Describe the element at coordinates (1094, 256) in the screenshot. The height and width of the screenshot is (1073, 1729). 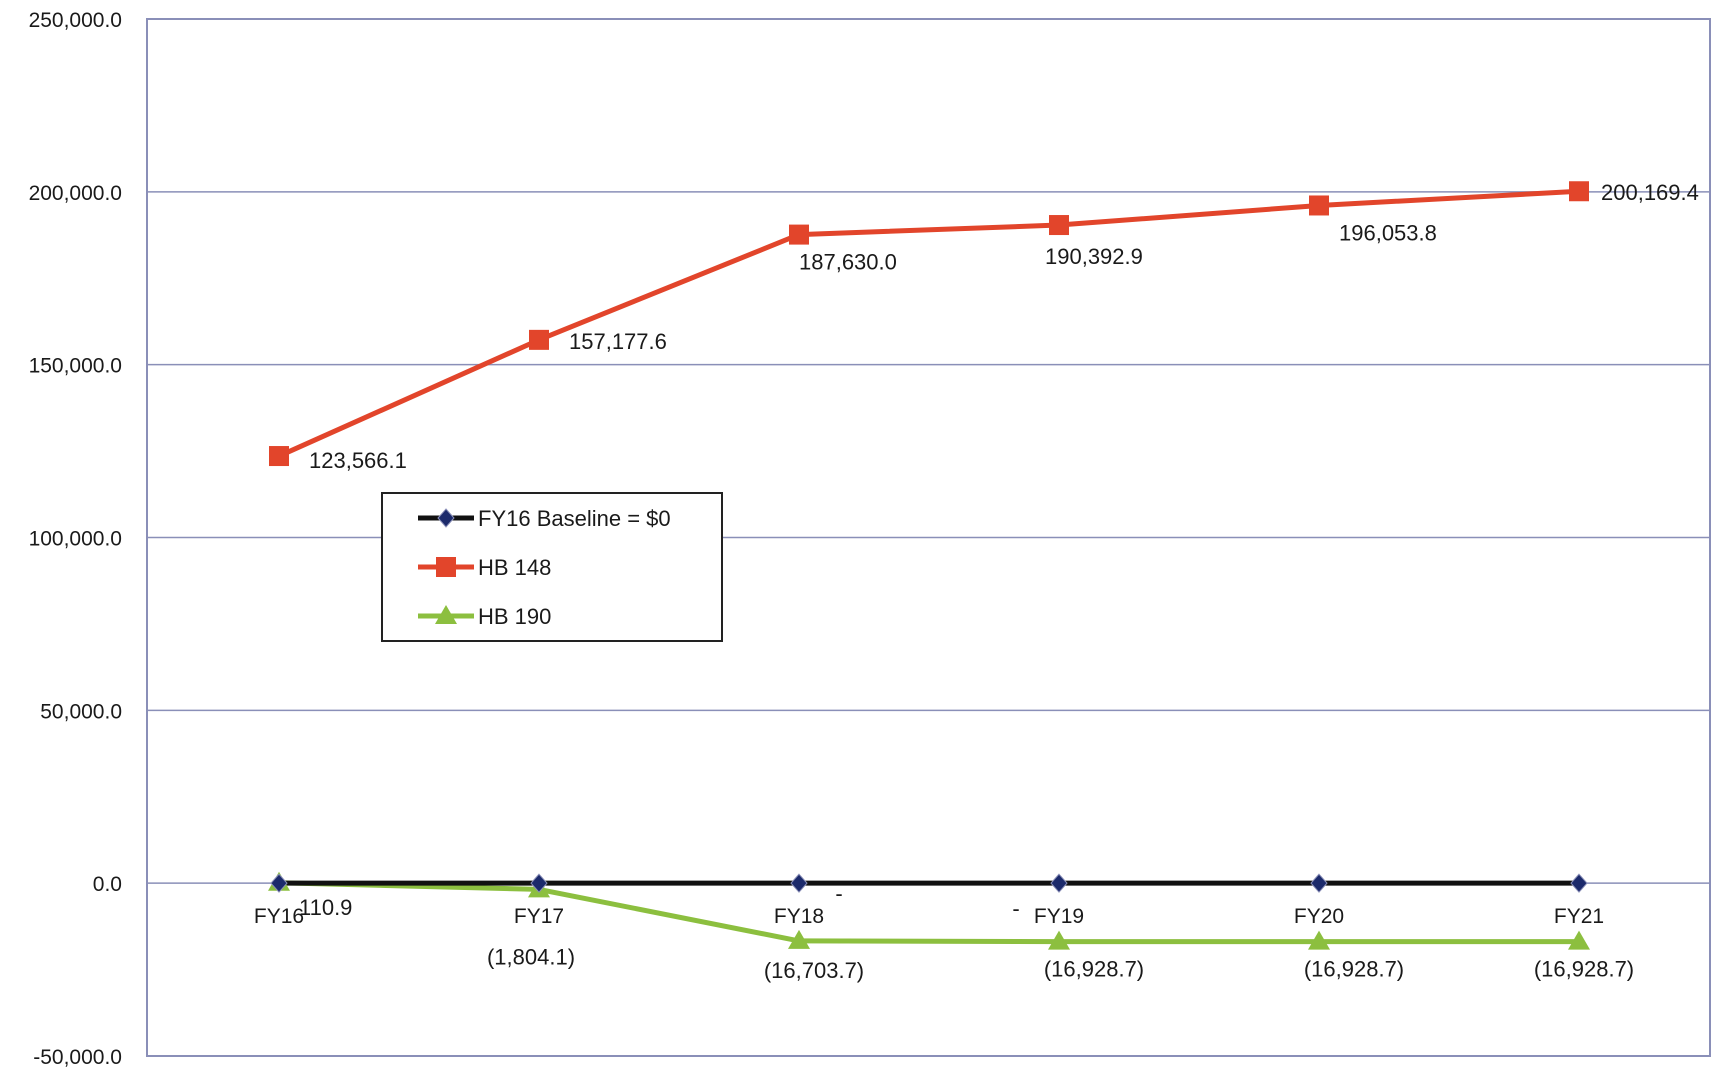
I see `data-label: 190,392.9` at that location.